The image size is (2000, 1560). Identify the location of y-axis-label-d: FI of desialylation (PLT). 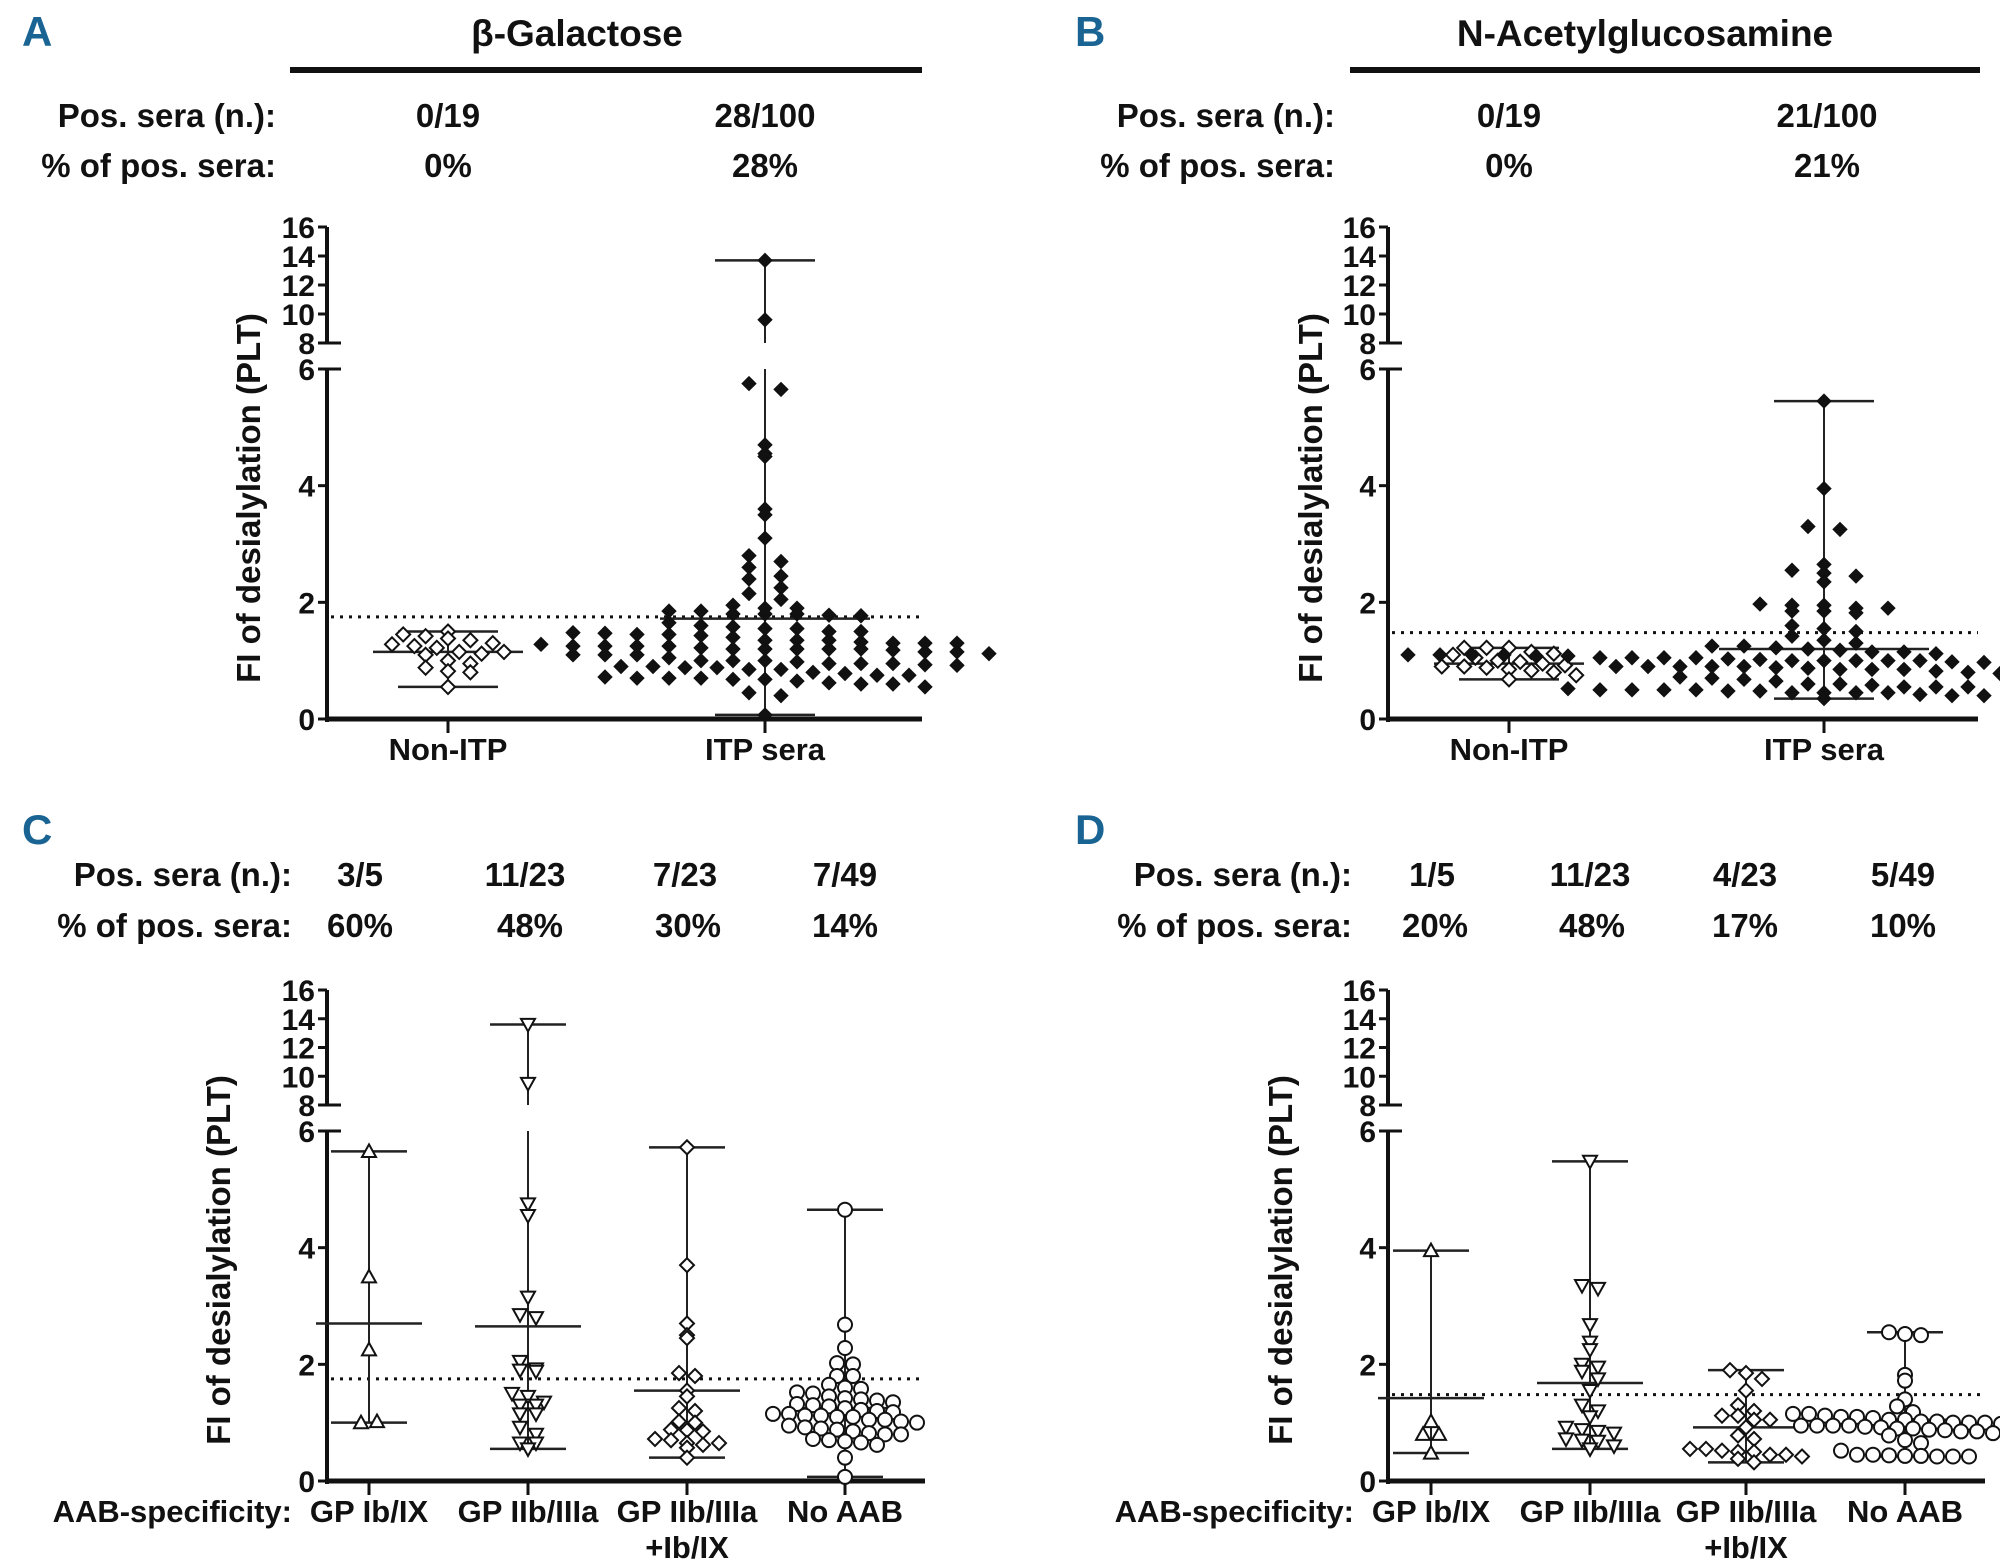
(1280, 1260).